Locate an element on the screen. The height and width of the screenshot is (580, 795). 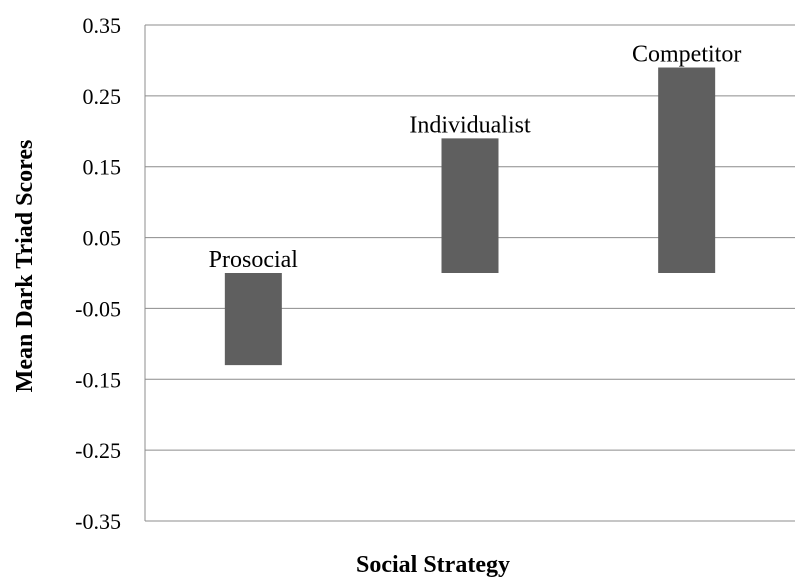
bar-competitor is located at coordinates (687, 170).